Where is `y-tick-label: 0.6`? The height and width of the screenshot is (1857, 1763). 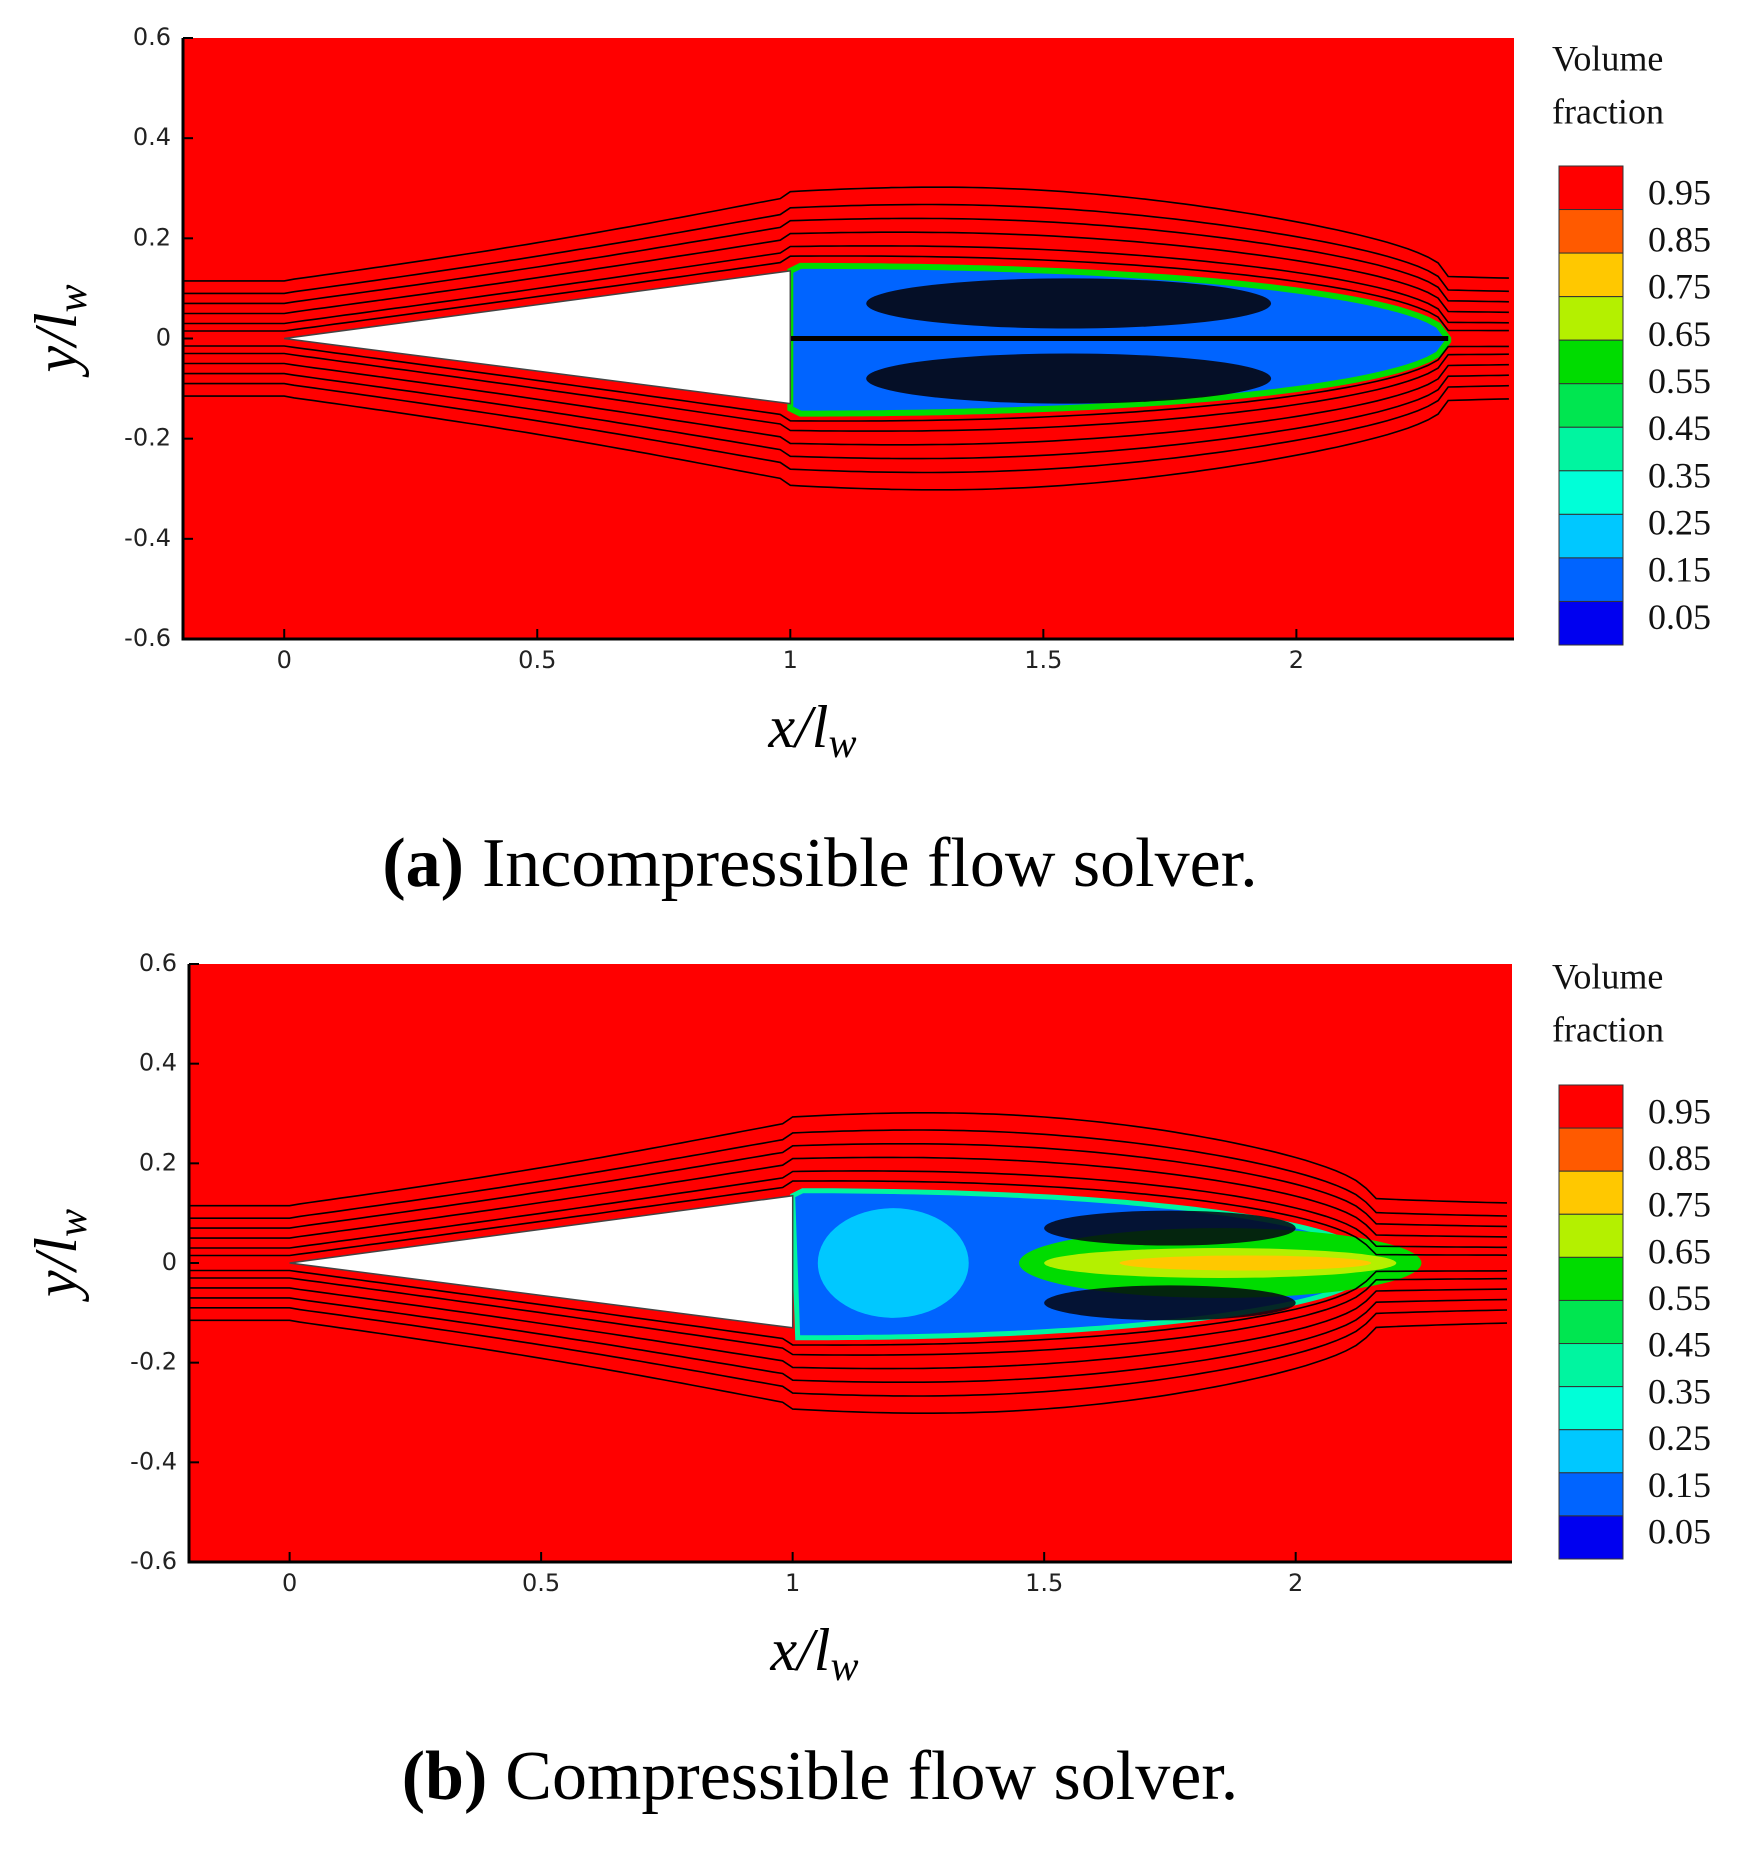 y-tick-label: 0.6 is located at coordinates (158, 963).